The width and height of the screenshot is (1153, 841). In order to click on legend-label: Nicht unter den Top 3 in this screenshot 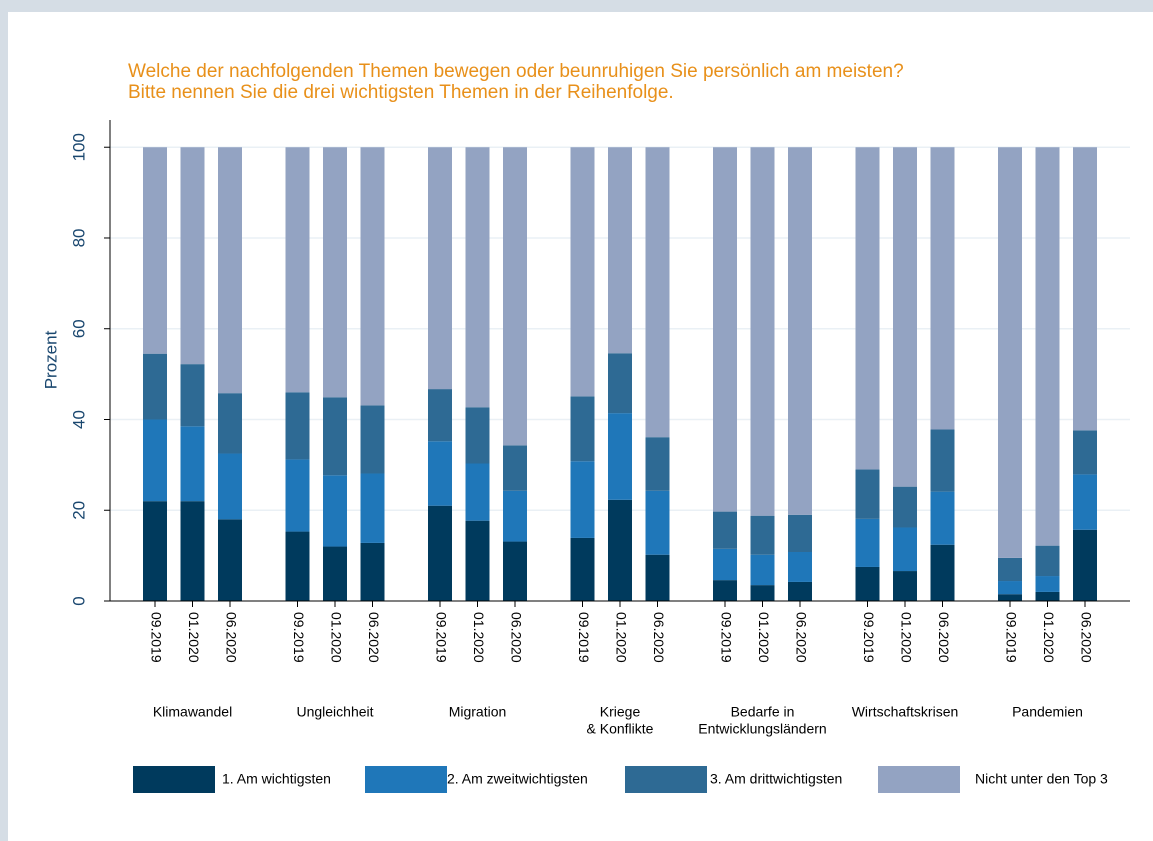, I will do `click(1041, 779)`.